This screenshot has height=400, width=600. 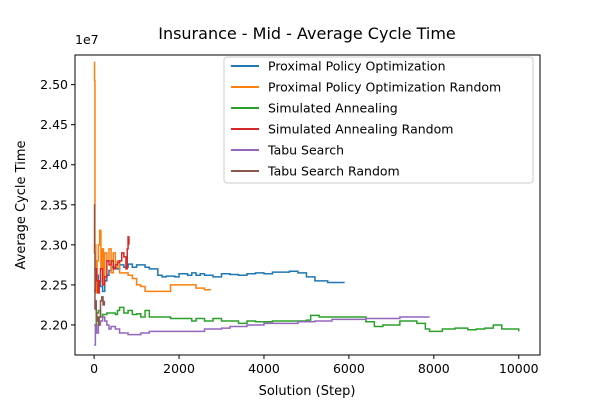 What do you see at coordinates (519, 368) in the screenshot?
I see `x-tick-label: 10000` at bounding box center [519, 368].